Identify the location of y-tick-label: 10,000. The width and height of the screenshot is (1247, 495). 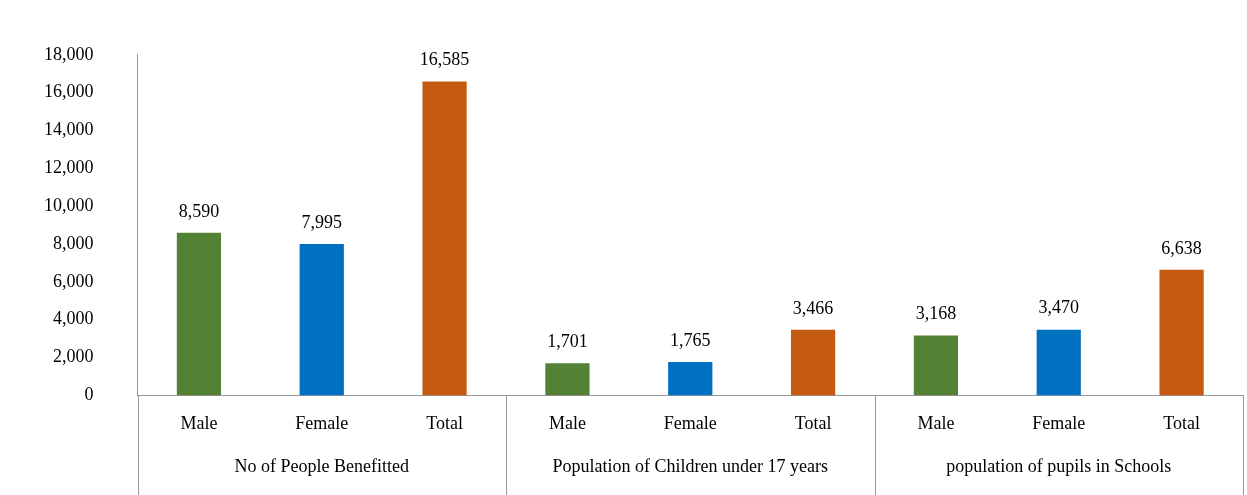
(69, 204).